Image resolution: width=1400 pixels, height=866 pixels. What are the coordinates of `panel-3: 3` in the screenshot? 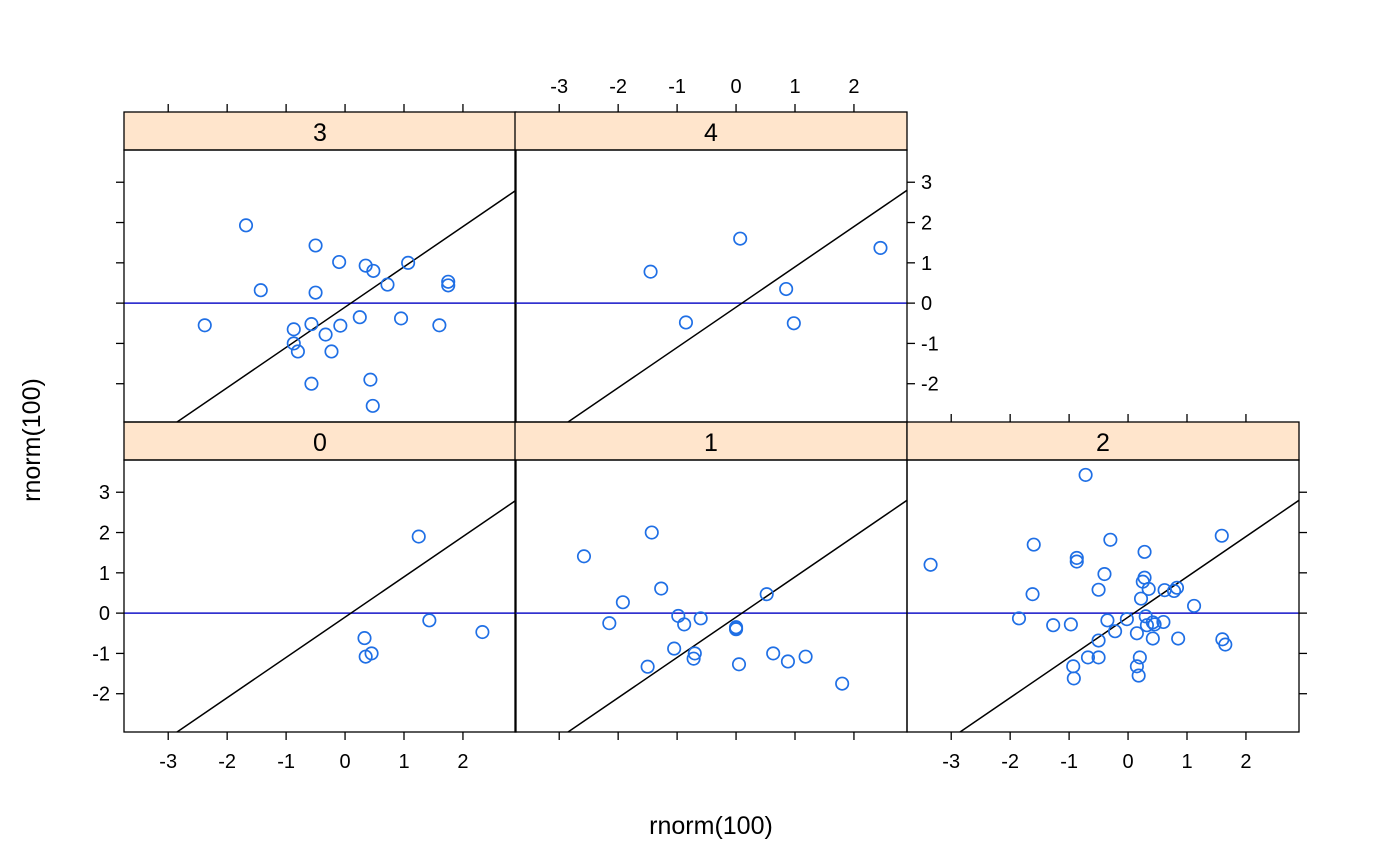 It's located at (320, 267).